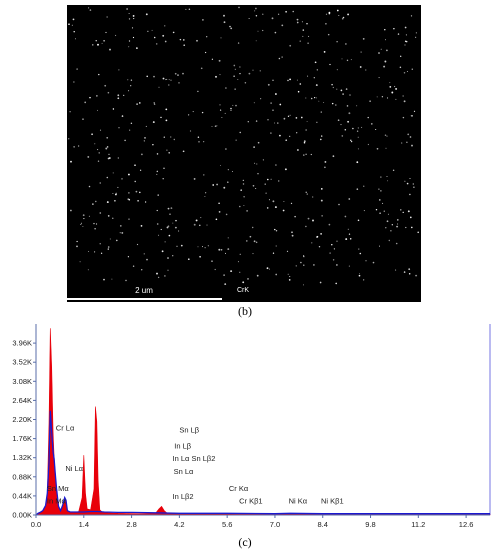  Describe the element at coordinates (22, 419) in the screenshot. I see `y-tick-label: 2.20K` at that location.